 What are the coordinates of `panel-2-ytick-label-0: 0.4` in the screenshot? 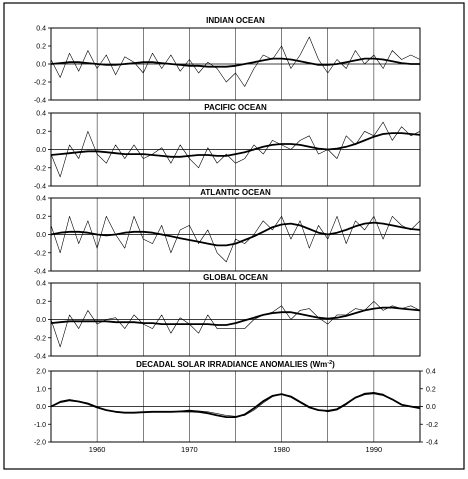 It's located at (41, 114).